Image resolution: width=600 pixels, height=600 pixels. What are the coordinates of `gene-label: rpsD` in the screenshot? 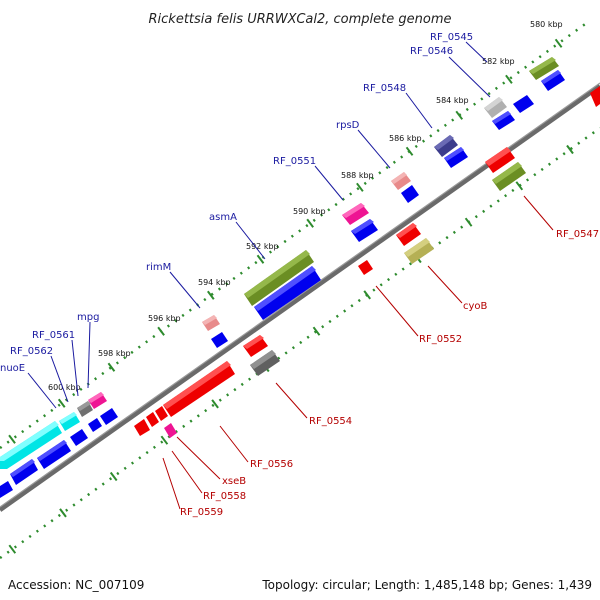 It's located at (348, 125).